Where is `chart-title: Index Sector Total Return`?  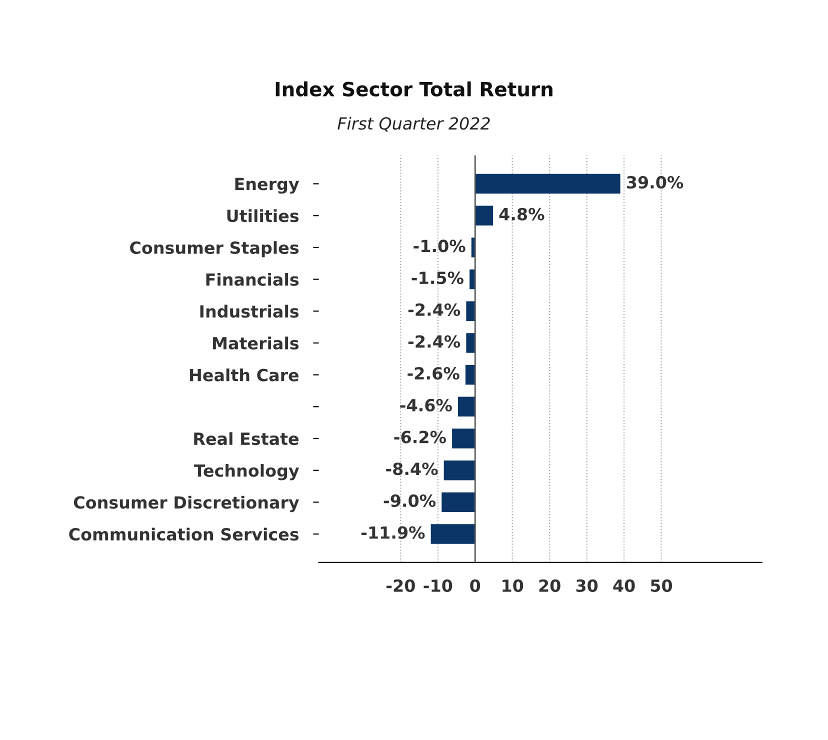
chart-title: Index Sector Total Return is located at coordinates (414, 88).